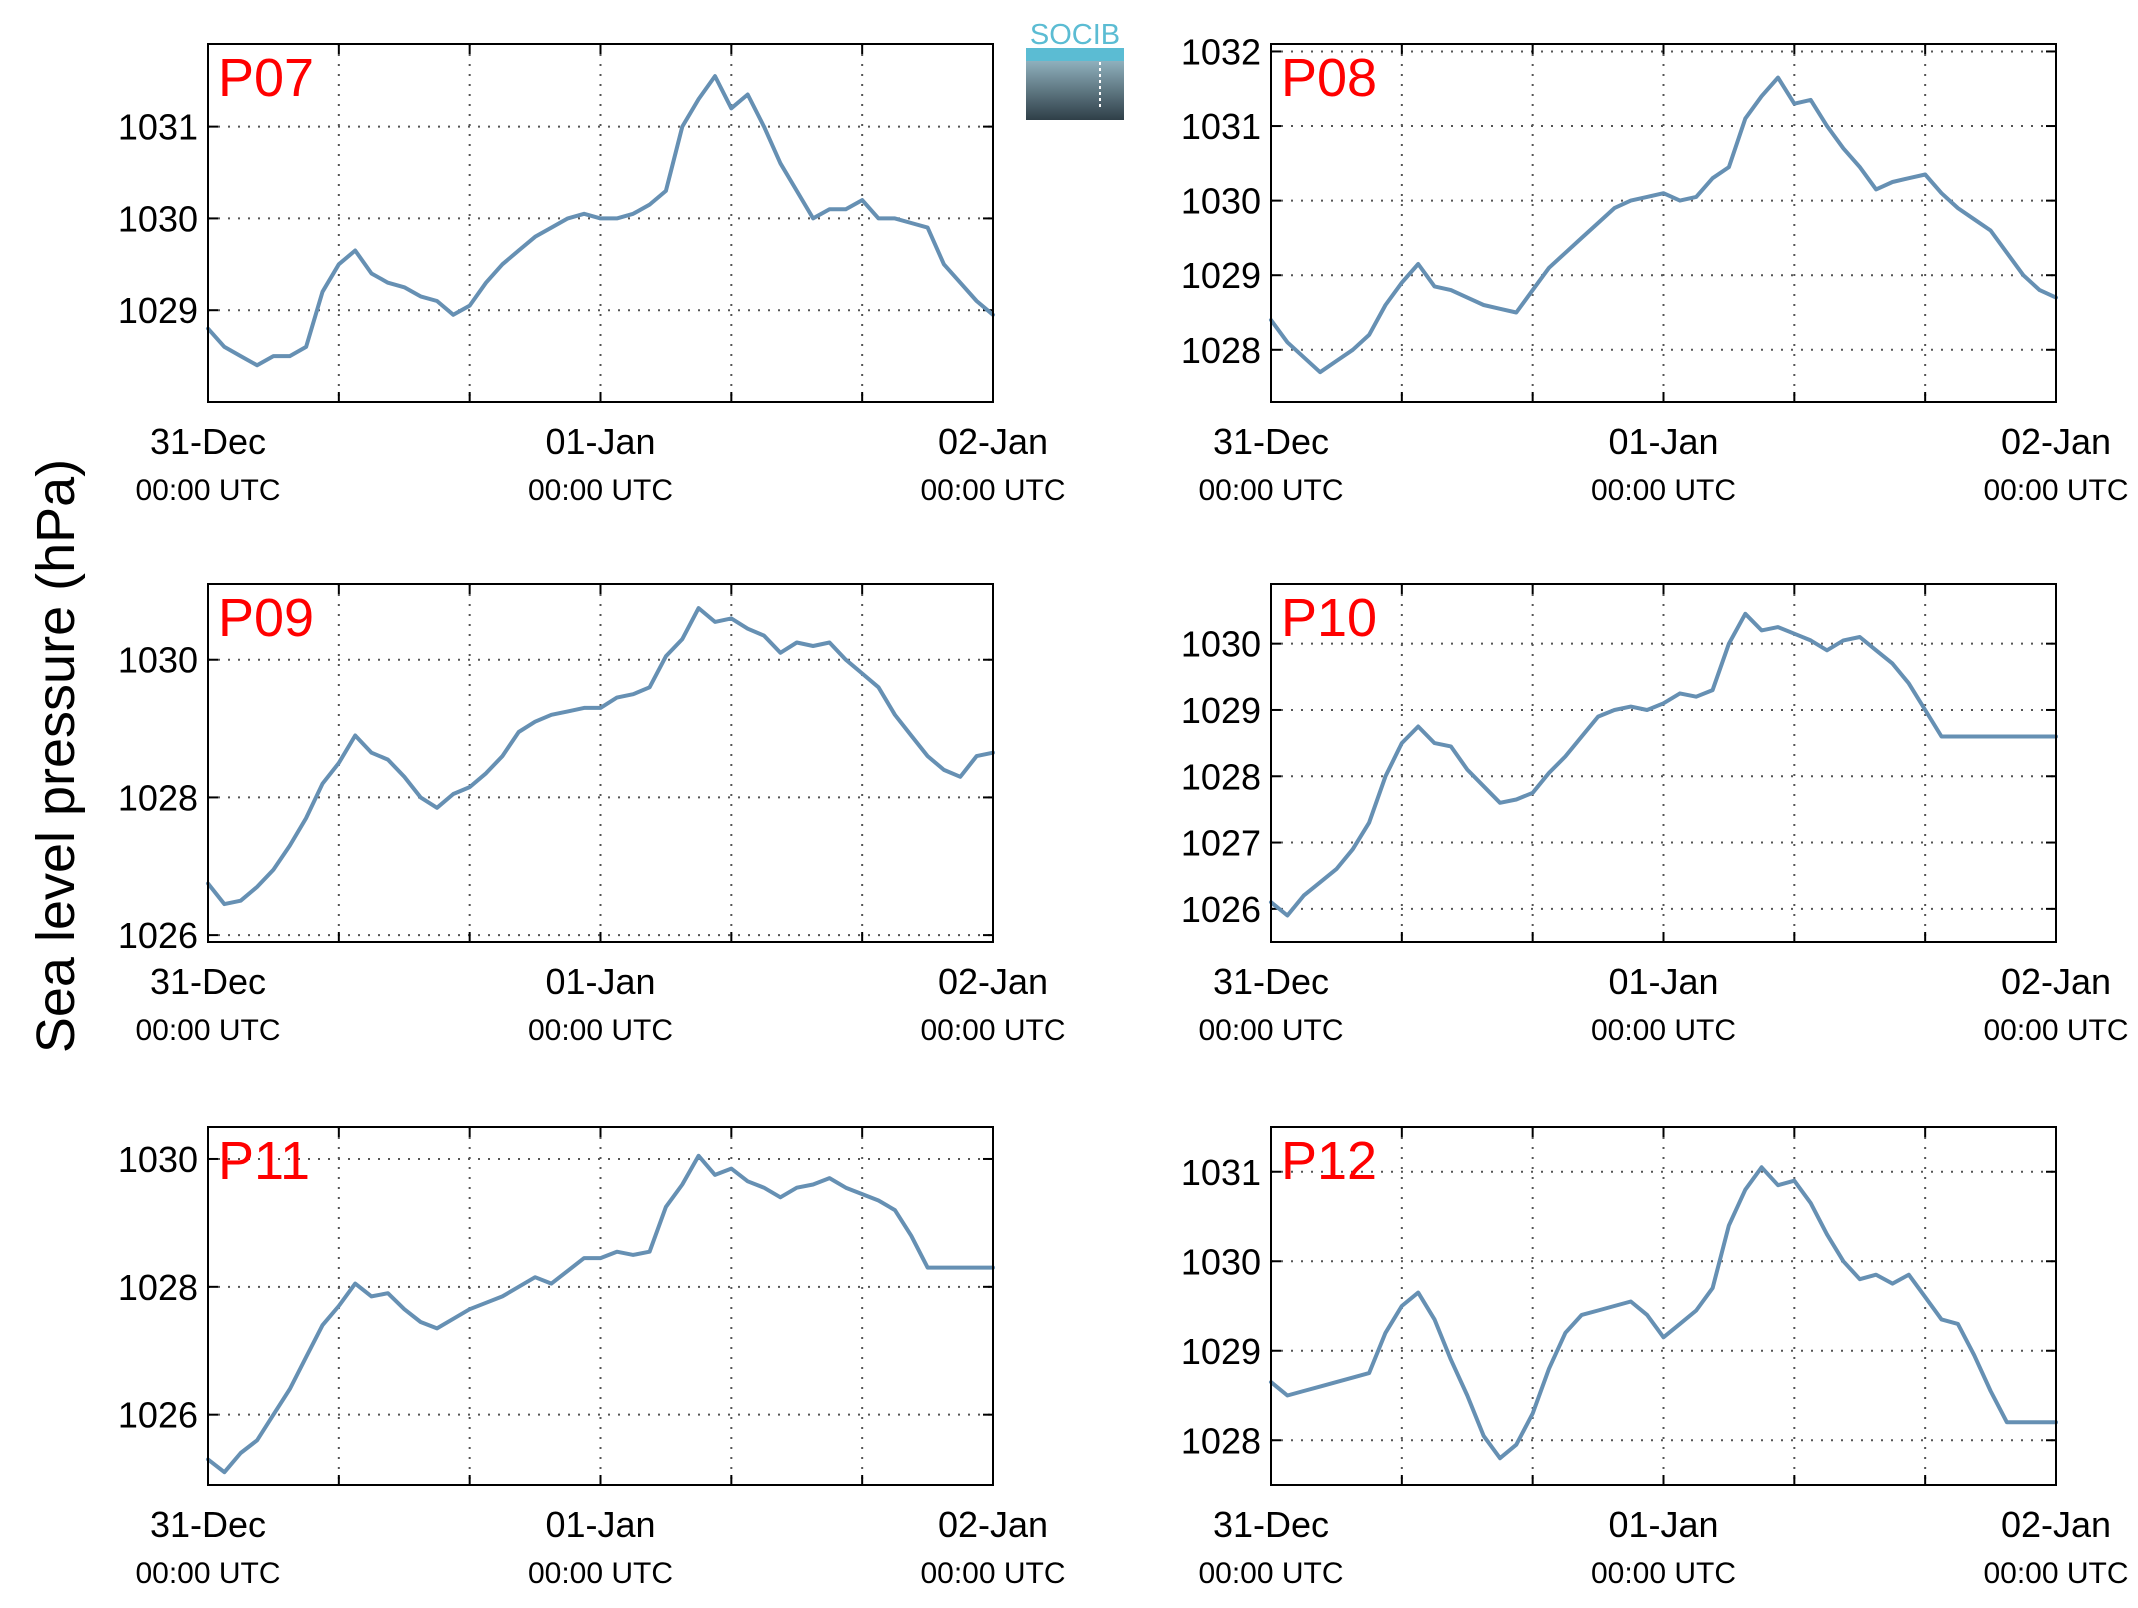 This screenshot has width=2138, height=1608. I want to click on socib-logo: SOCIB, so click(1075, 69).